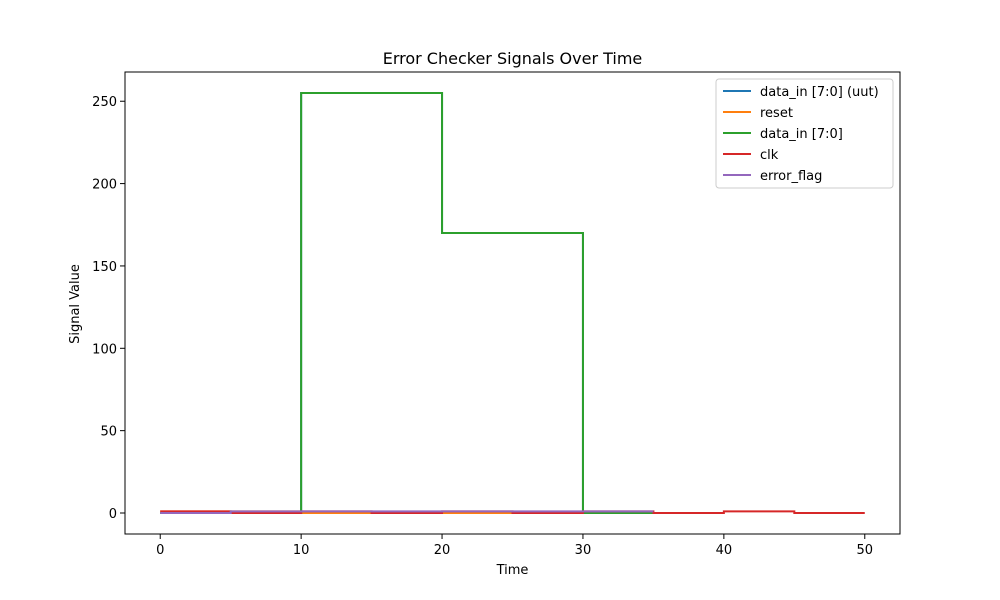 The image size is (1000, 600). What do you see at coordinates (583, 550) in the screenshot?
I see `x-tick-label: 30` at bounding box center [583, 550].